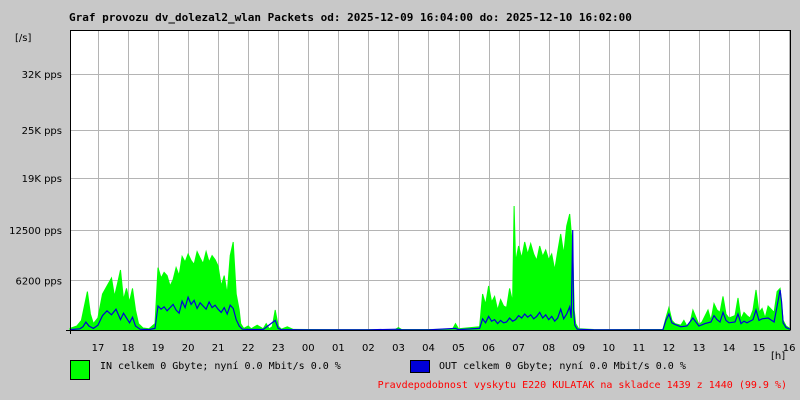 Image resolution: width=800 pixels, height=400 pixels. What do you see at coordinates (729, 348) in the screenshot?
I see `x-tick-label-14: 14` at bounding box center [729, 348].